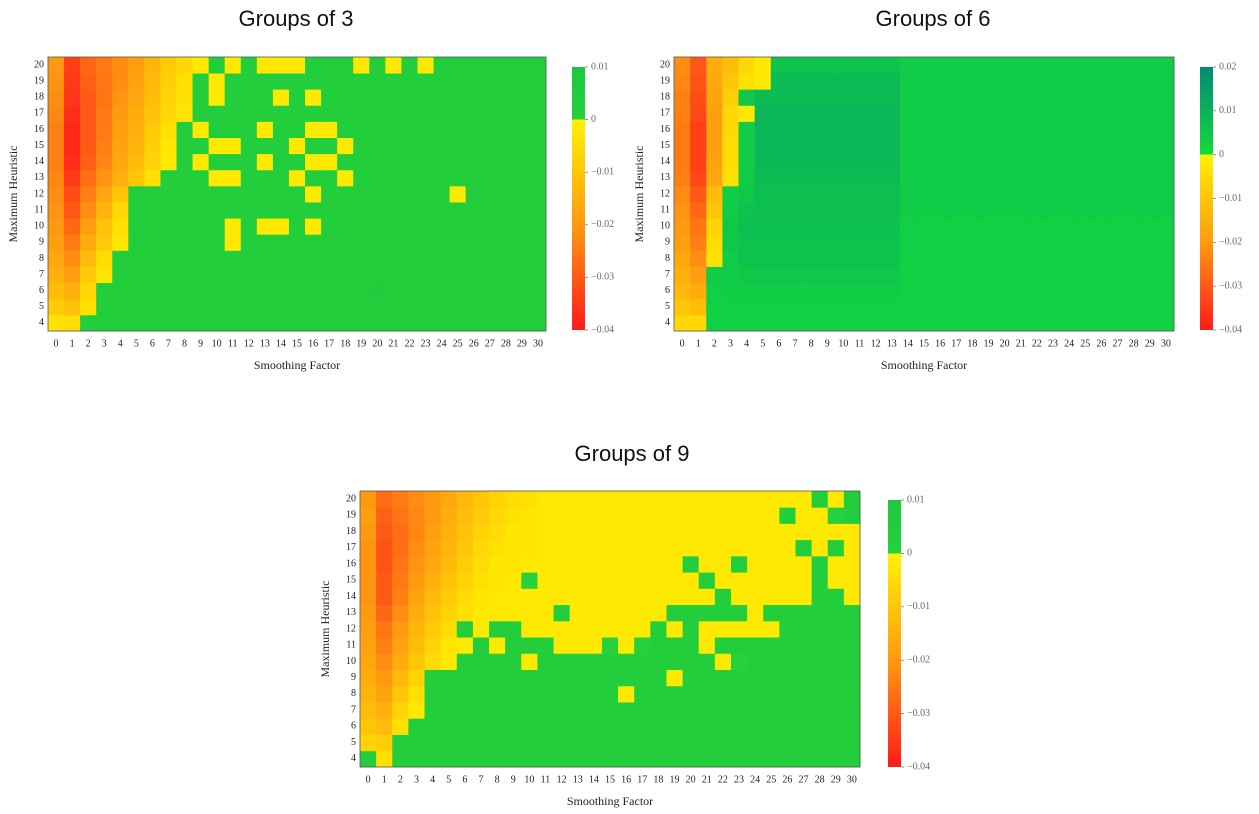 The image size is (1259, 814). What do you see at coordinates (682, 343) in the screenshot?
I see `x-tick-label: 0` at bounding box center [682, 343].